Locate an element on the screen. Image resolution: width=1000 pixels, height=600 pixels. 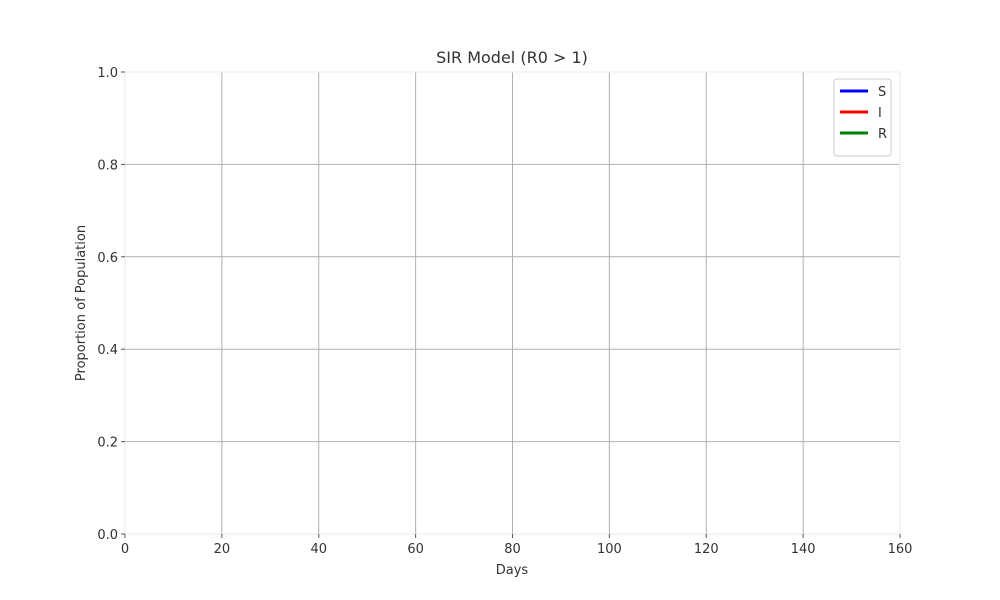
x-tick-label: 80 is located at coordinates (512, 549).